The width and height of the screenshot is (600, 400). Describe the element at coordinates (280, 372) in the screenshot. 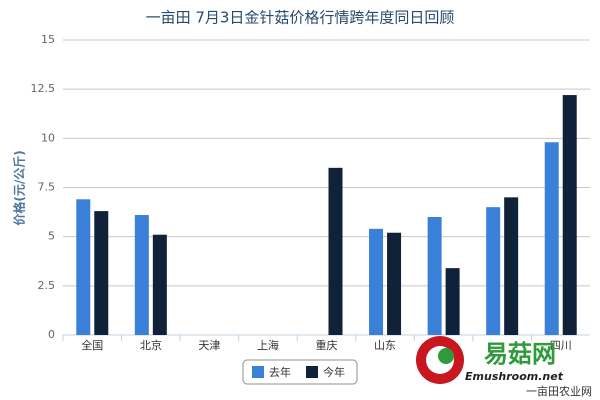

I see `legend-label: 去年` at that location.